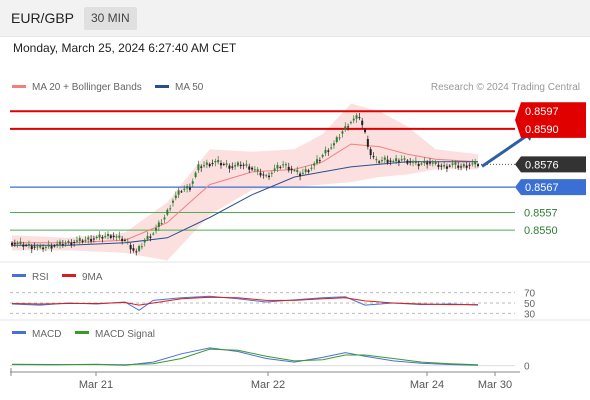  Describe the element at coordinates (87, 87) in the screenshot. I see `legend-ma20: MA 20 + Bollinger Bands` at that location.